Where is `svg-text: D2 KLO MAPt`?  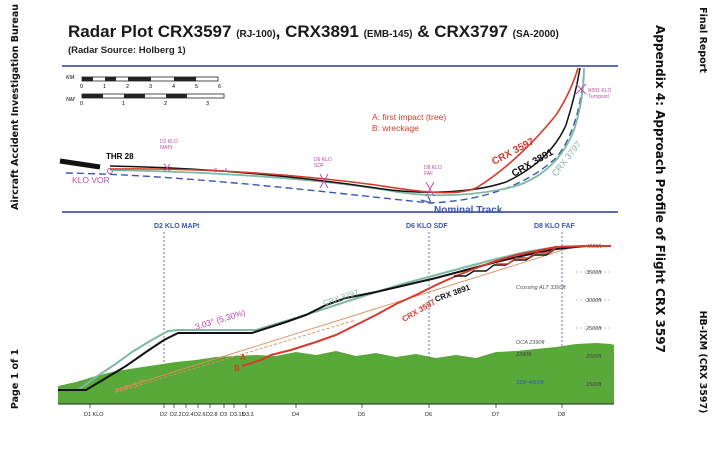
svg-text: D2 KLO MAPt is located at coordinates (177, 226).